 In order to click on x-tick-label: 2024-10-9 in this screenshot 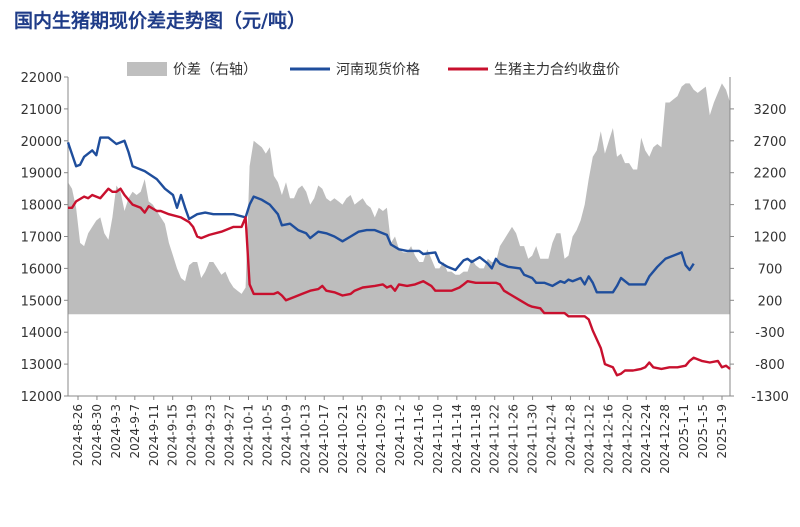, I will do `click(286, 435)`.